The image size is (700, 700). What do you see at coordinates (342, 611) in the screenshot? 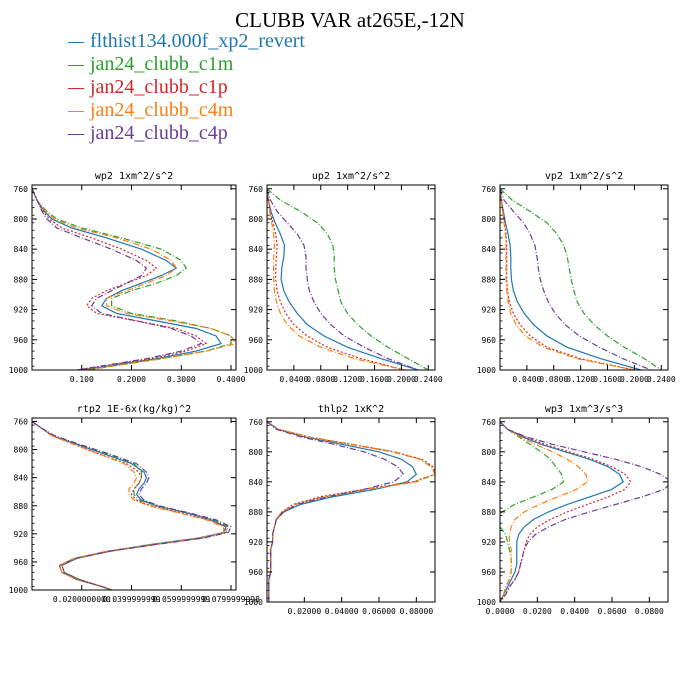
I see `x-tick-label: 0.04000` at bounding box center [342, 611].